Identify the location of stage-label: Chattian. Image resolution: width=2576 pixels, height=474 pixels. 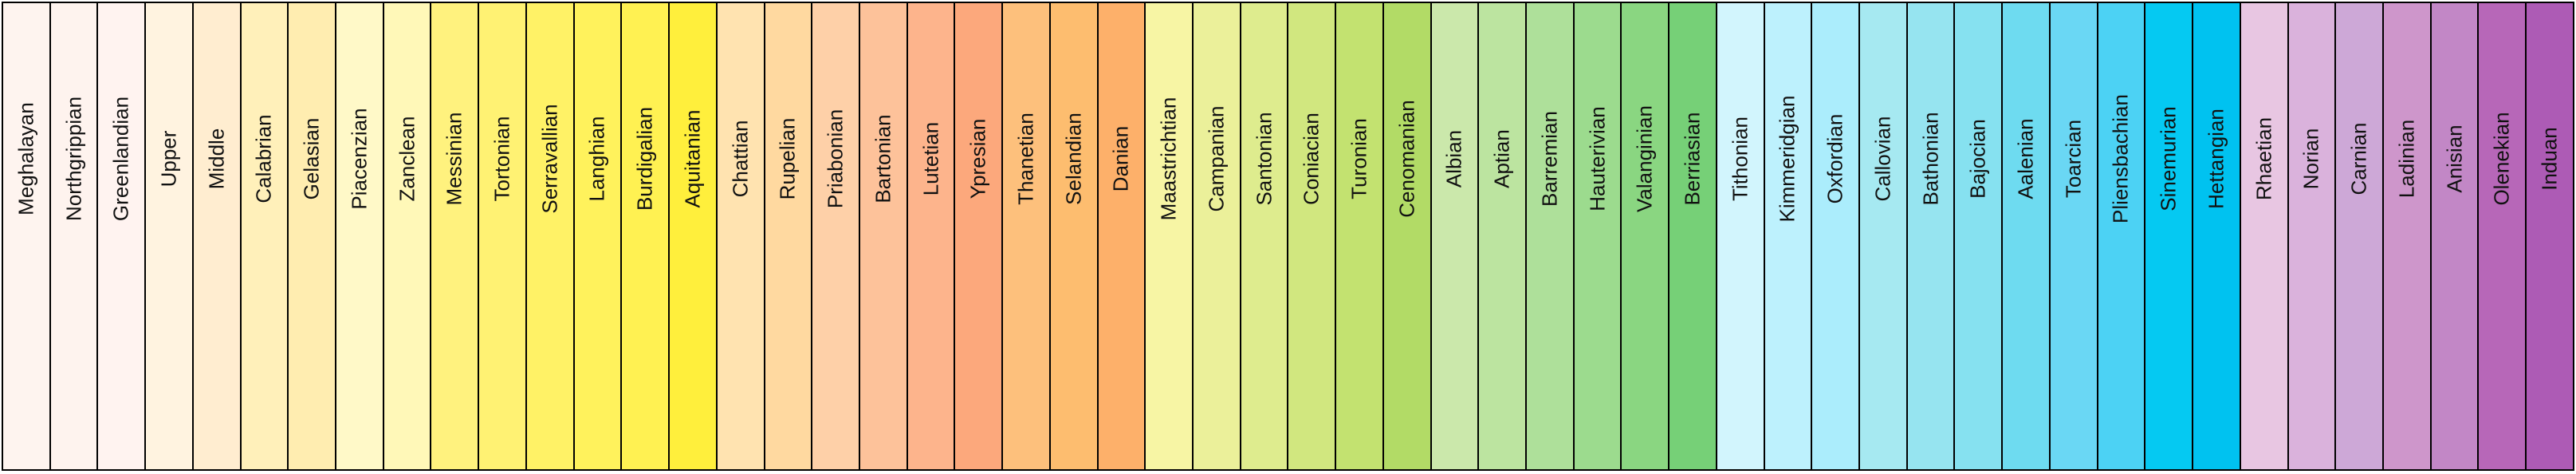
(740, 159).